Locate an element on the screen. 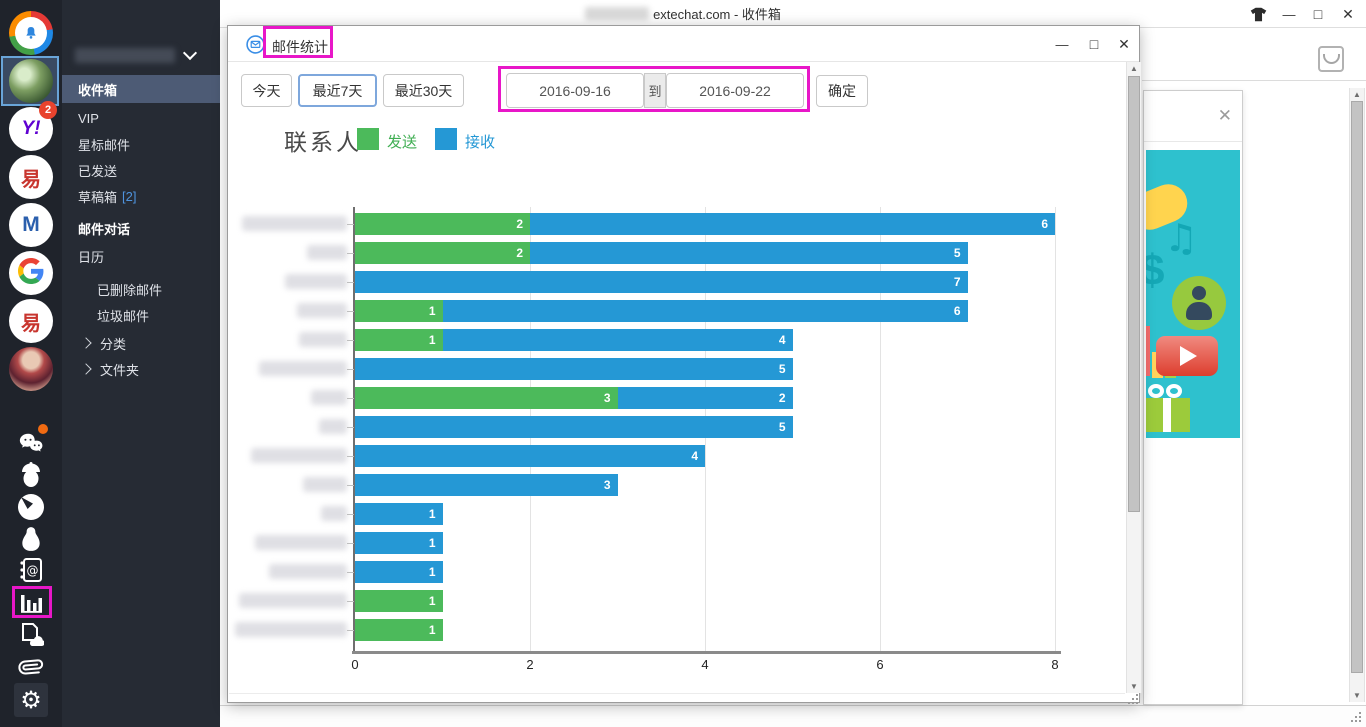  account-app-logo is located at coordinates (31, 33).